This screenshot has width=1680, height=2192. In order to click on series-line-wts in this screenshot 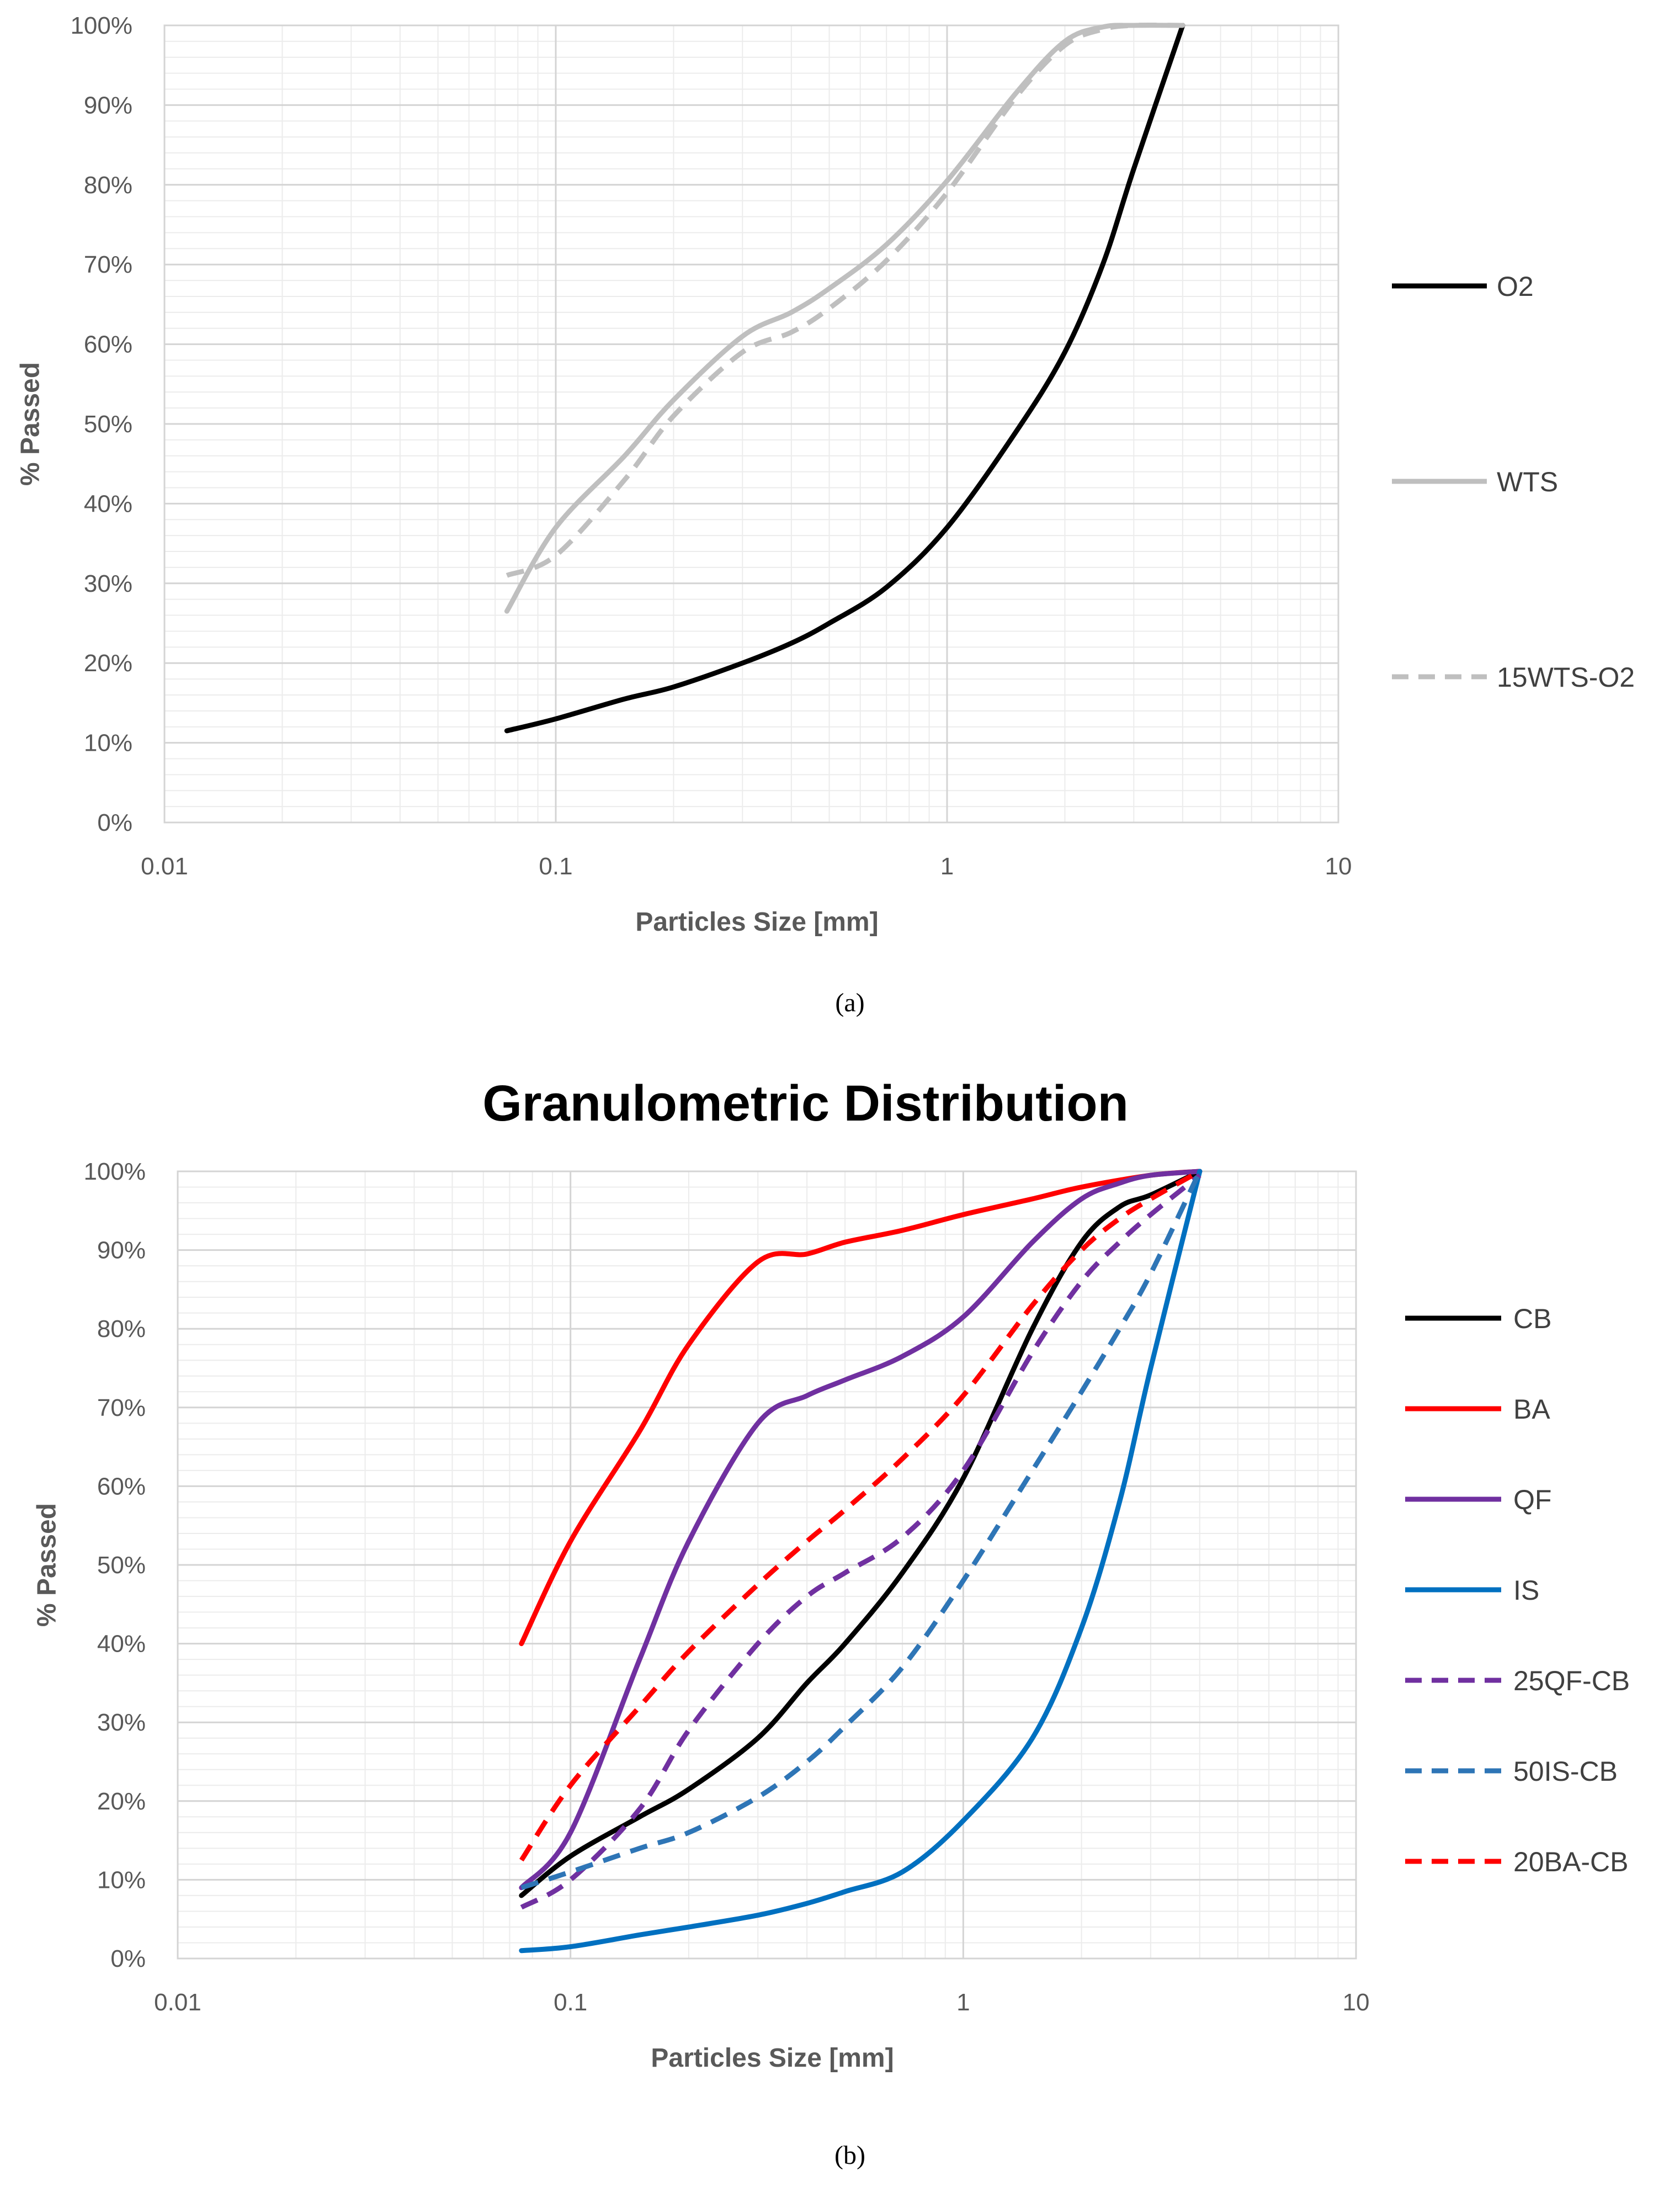, I will do `click(844, 318)`.